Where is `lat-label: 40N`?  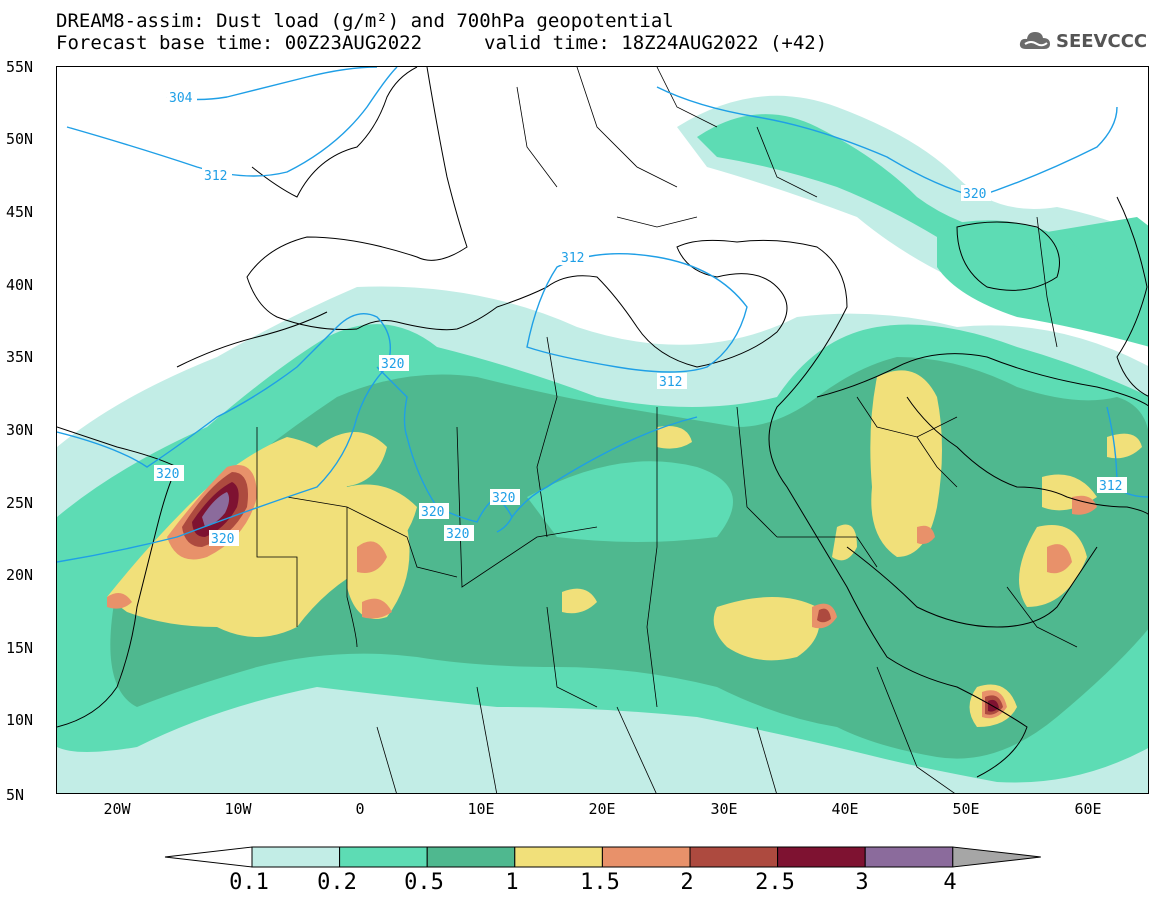
lat-label: 40N is located at coordinates (20, 285).